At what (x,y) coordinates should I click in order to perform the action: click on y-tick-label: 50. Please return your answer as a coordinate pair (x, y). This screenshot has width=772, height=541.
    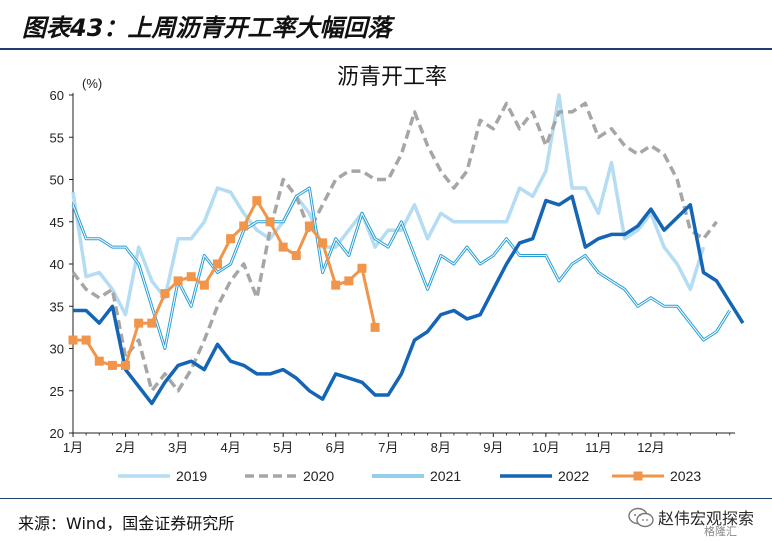
    Looking at the image, I should click on (57, 180).